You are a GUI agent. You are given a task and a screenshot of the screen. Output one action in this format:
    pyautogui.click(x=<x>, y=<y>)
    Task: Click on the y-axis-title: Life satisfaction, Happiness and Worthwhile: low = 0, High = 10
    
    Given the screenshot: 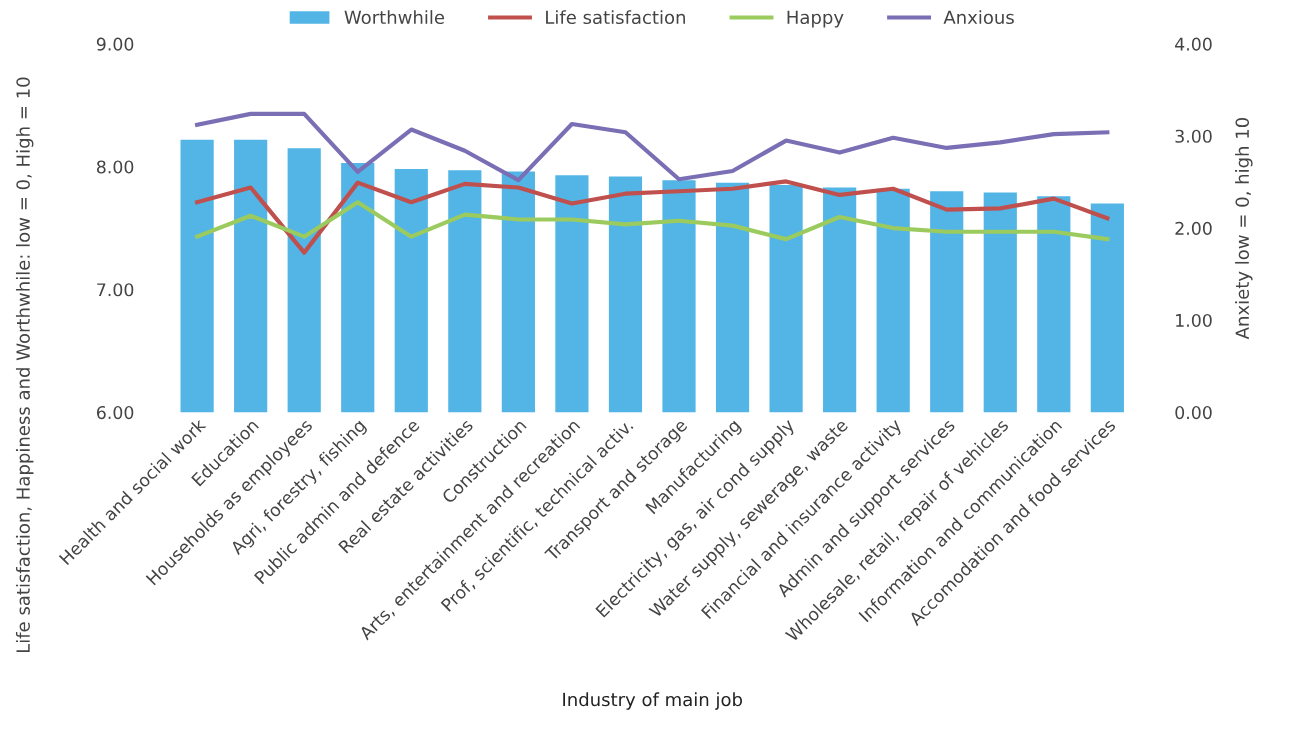 What is the action you would take?
    pyautogui.click(x=24, y=365)
    